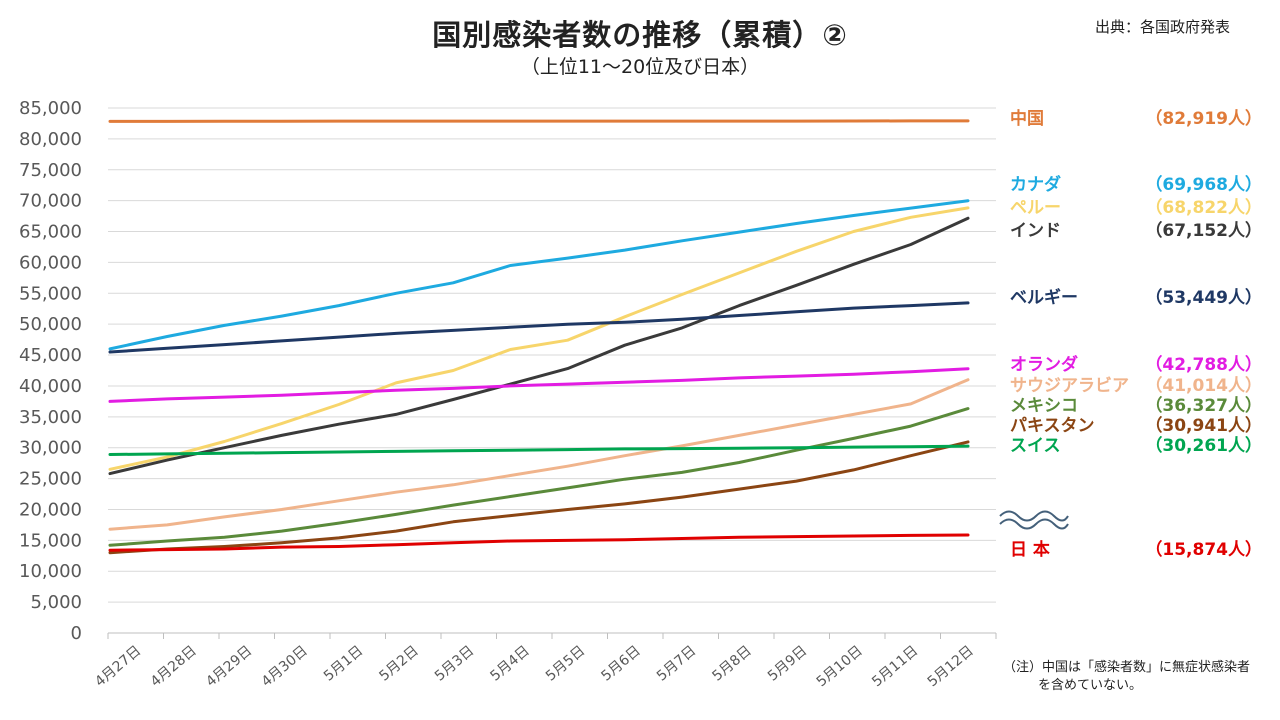 The image size is (1280, 720). I want to click on y-tick-label: 55,000, so click(50, 293).